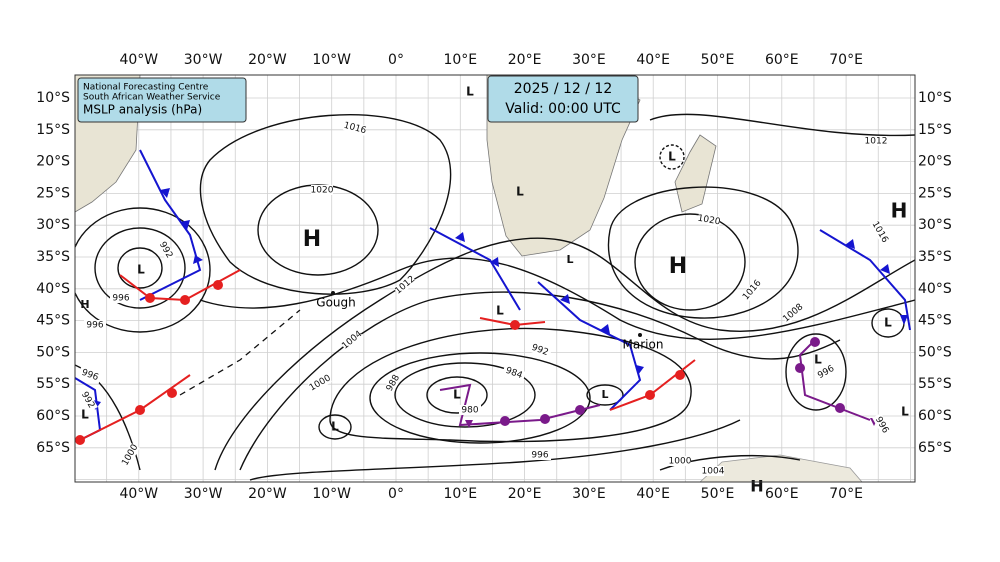  I want to click on info-box-background, so click(162, 100).